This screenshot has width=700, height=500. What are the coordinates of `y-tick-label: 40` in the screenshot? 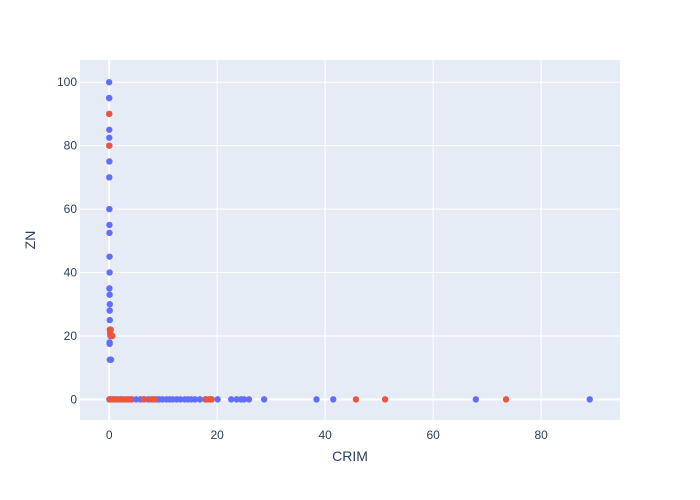 It's located at (71, 273).